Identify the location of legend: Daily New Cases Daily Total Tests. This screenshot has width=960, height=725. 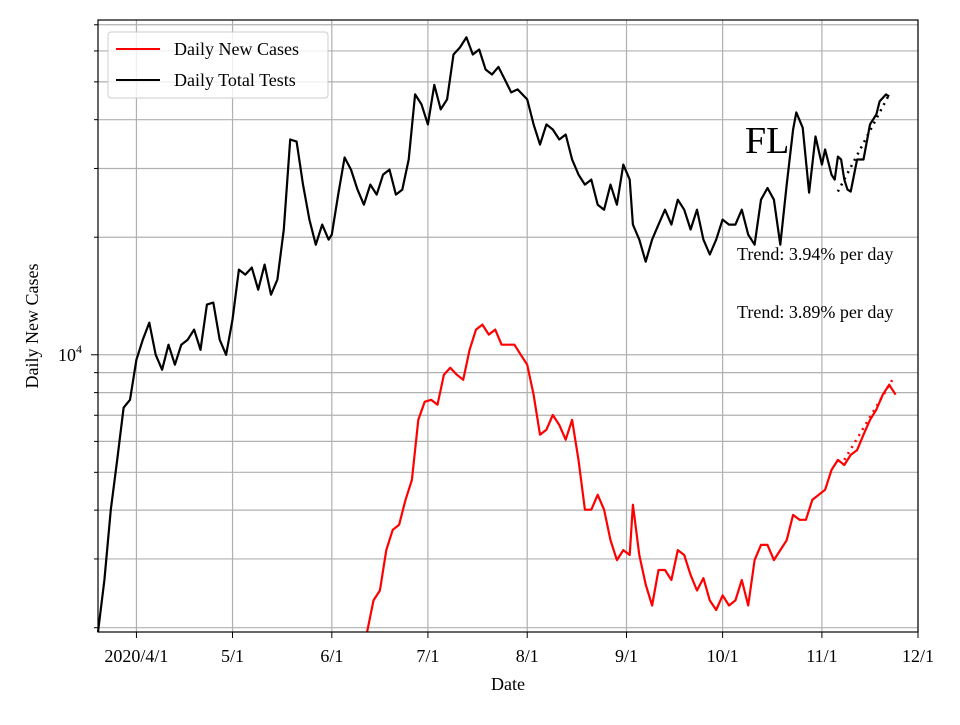
(218, 65).